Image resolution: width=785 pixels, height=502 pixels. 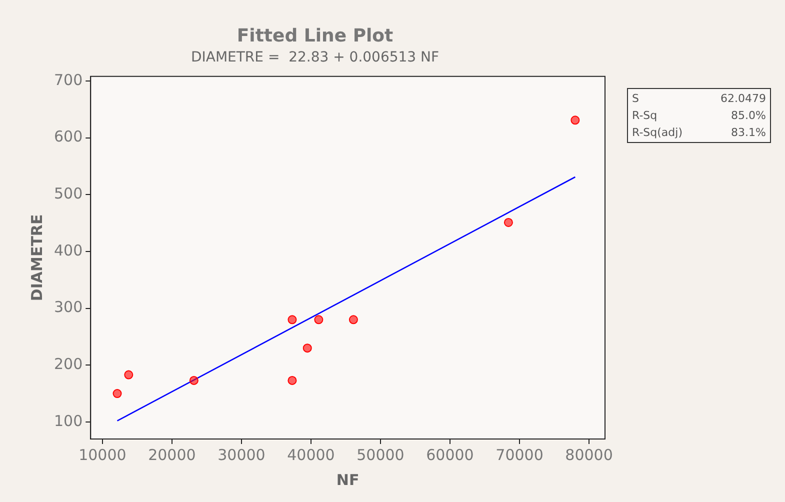 What do you see at coordinates (380, 455) in the screenshot?
I see `x-tick-label: 50000` at bounding box center [380, 455].